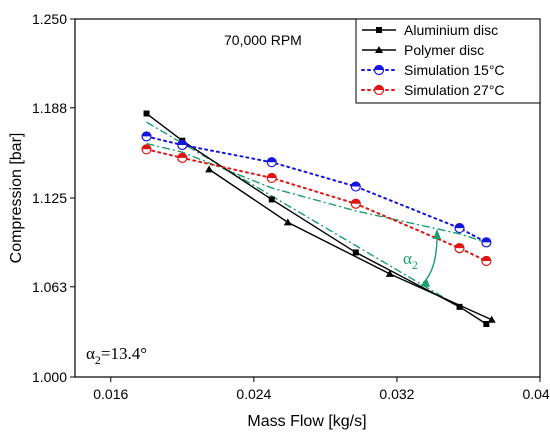 This screenshot has height=442, width=550. I want to click on y-axis-title: Compression [bar], so click(16, 198).